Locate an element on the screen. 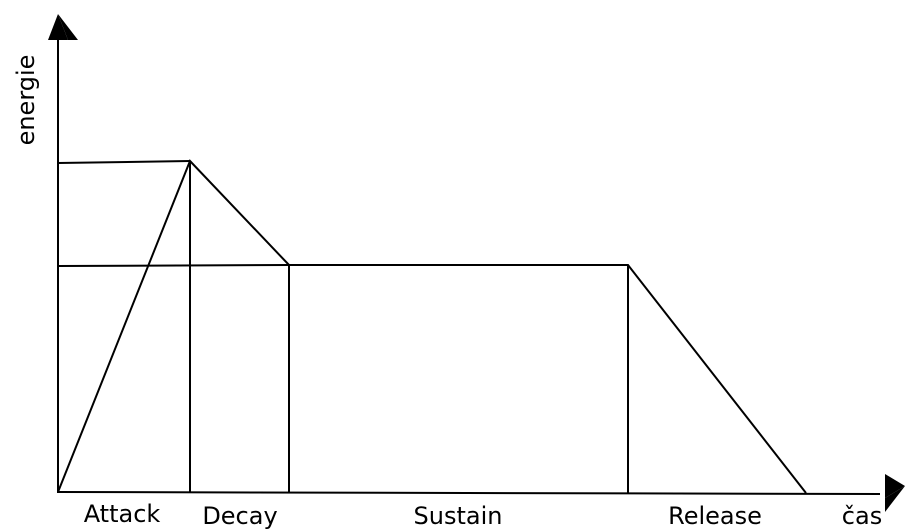 Image resolution: width=905 pixels, height=529 pixels. x-axis-arrow-shadow is located at coordinates (895, 499).